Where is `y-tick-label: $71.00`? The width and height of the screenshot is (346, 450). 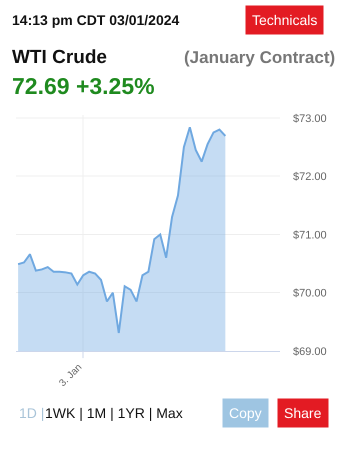
y-tick-label: $71.00 is located at coordinates (310, 235).